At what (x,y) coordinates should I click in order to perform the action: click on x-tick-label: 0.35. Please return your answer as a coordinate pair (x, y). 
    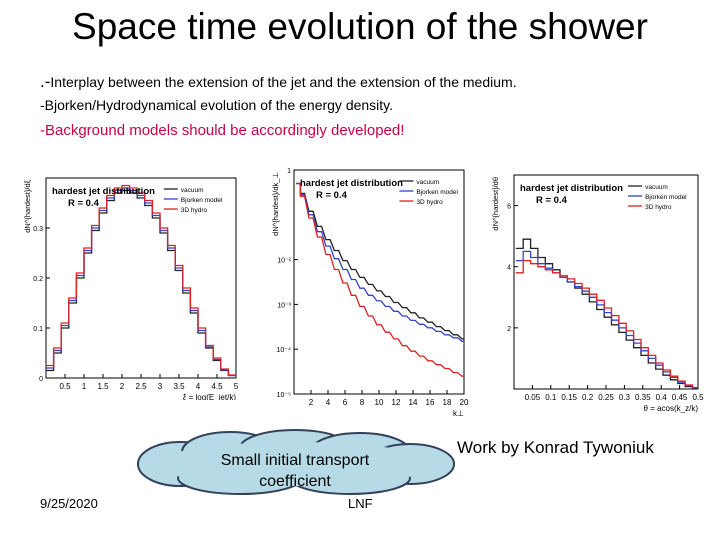
    Looking at the image, I should click on (643, 397).